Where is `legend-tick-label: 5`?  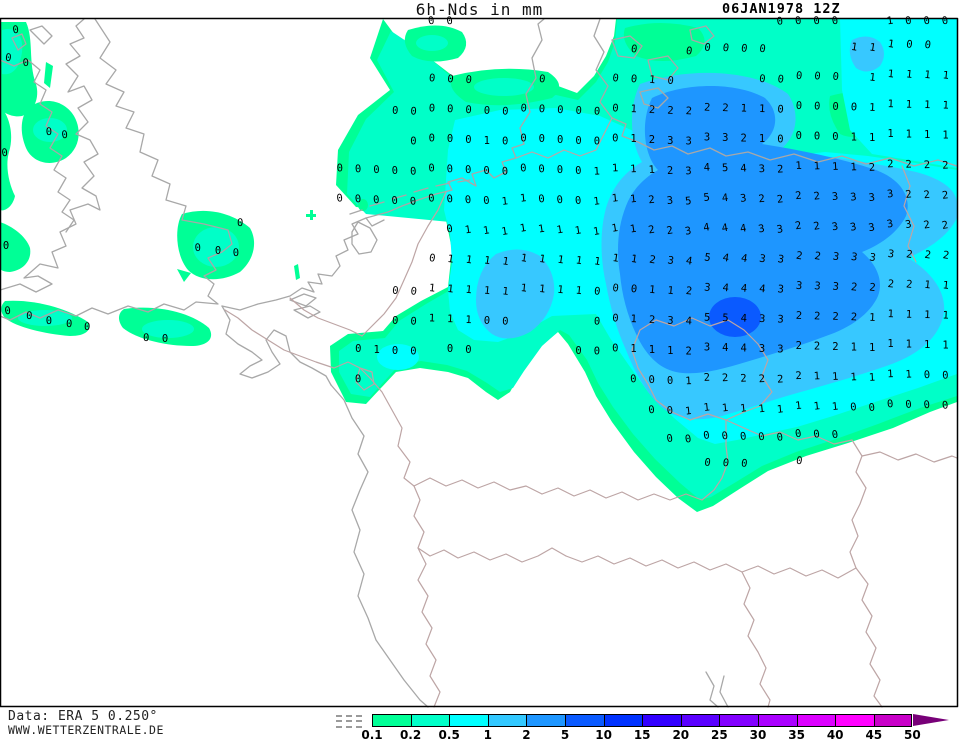
legend-tick-label: 5 is located at coordinates (565, 734).